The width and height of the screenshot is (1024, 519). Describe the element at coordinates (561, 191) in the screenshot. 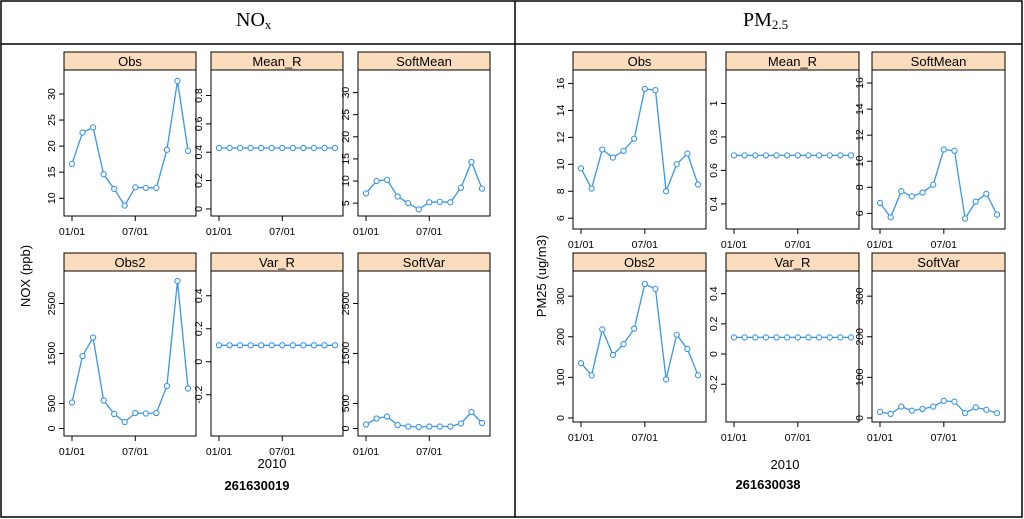

I see `y-tick-label: 8` at that location.